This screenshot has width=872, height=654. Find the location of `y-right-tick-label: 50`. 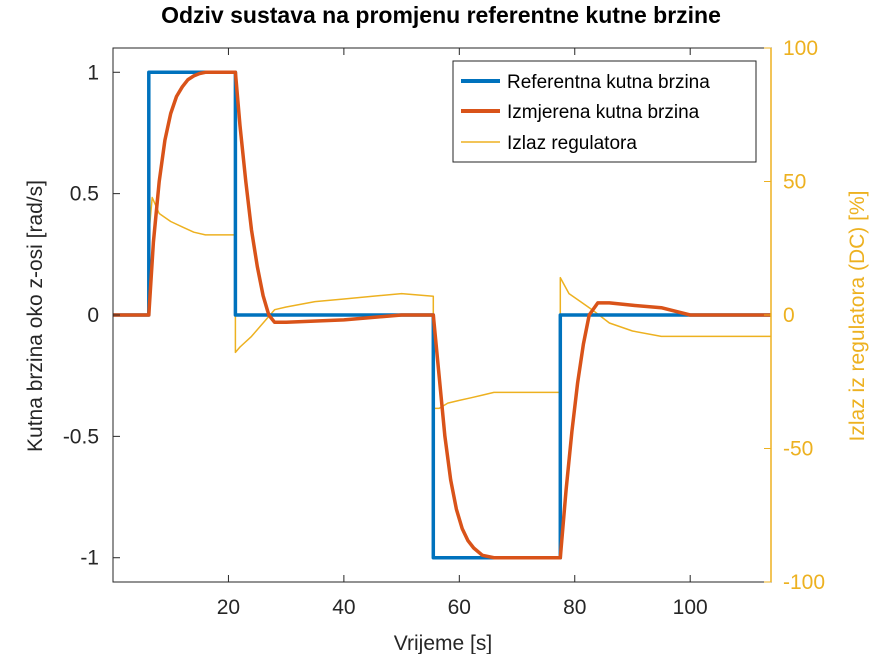

y-right-tick-label: 50 is located at coordinates (794, 182).